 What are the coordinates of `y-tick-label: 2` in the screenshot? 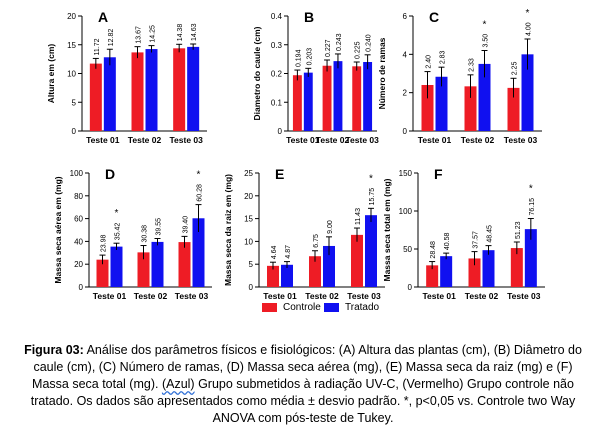 It's located at (405, 93).